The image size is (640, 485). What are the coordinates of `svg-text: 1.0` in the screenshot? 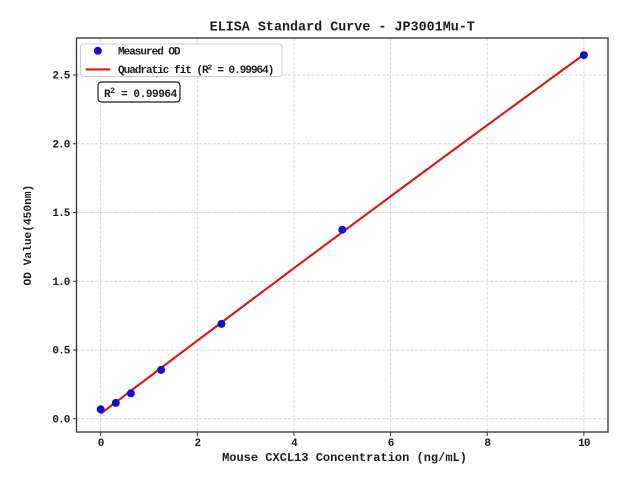 It's located at (60, 283).